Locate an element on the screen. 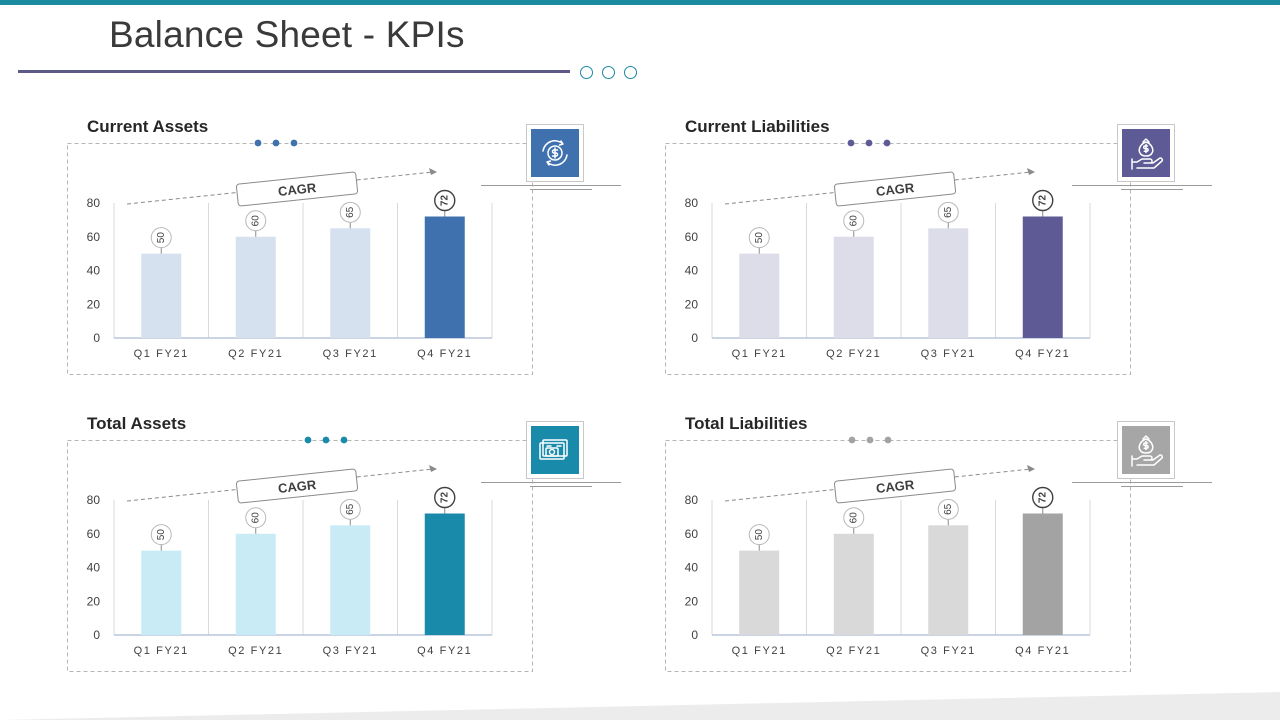  chart-title: Total Assets is located at coordinates (137, 423).